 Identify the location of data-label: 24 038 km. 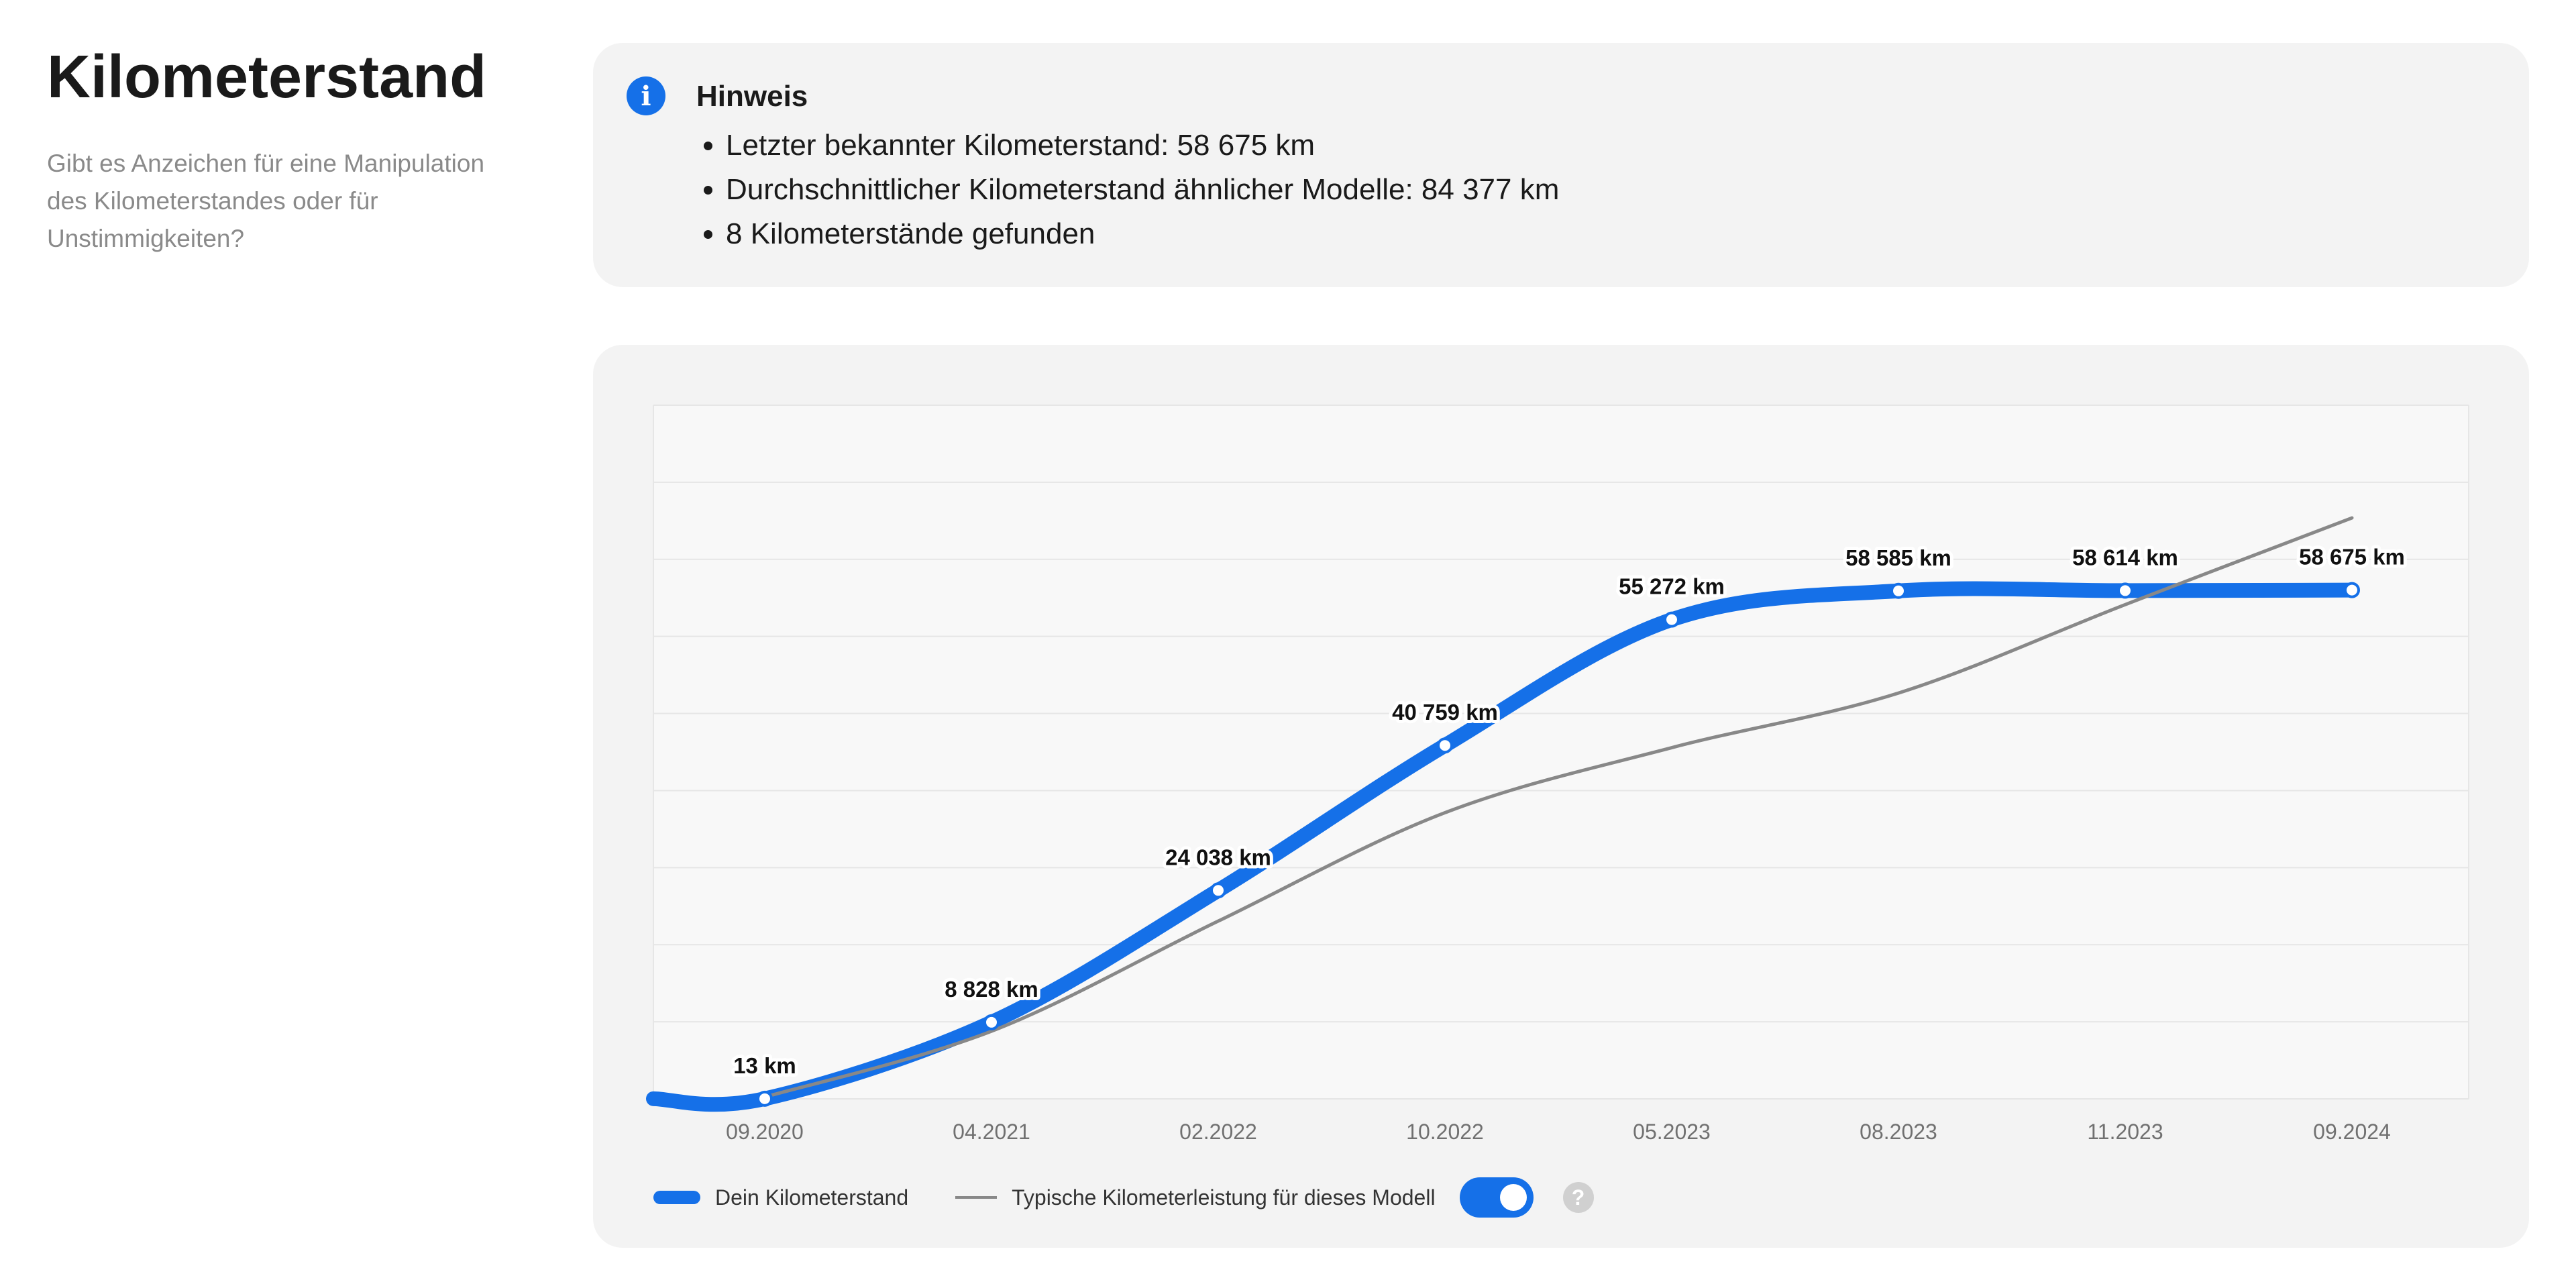
(1218, 857).